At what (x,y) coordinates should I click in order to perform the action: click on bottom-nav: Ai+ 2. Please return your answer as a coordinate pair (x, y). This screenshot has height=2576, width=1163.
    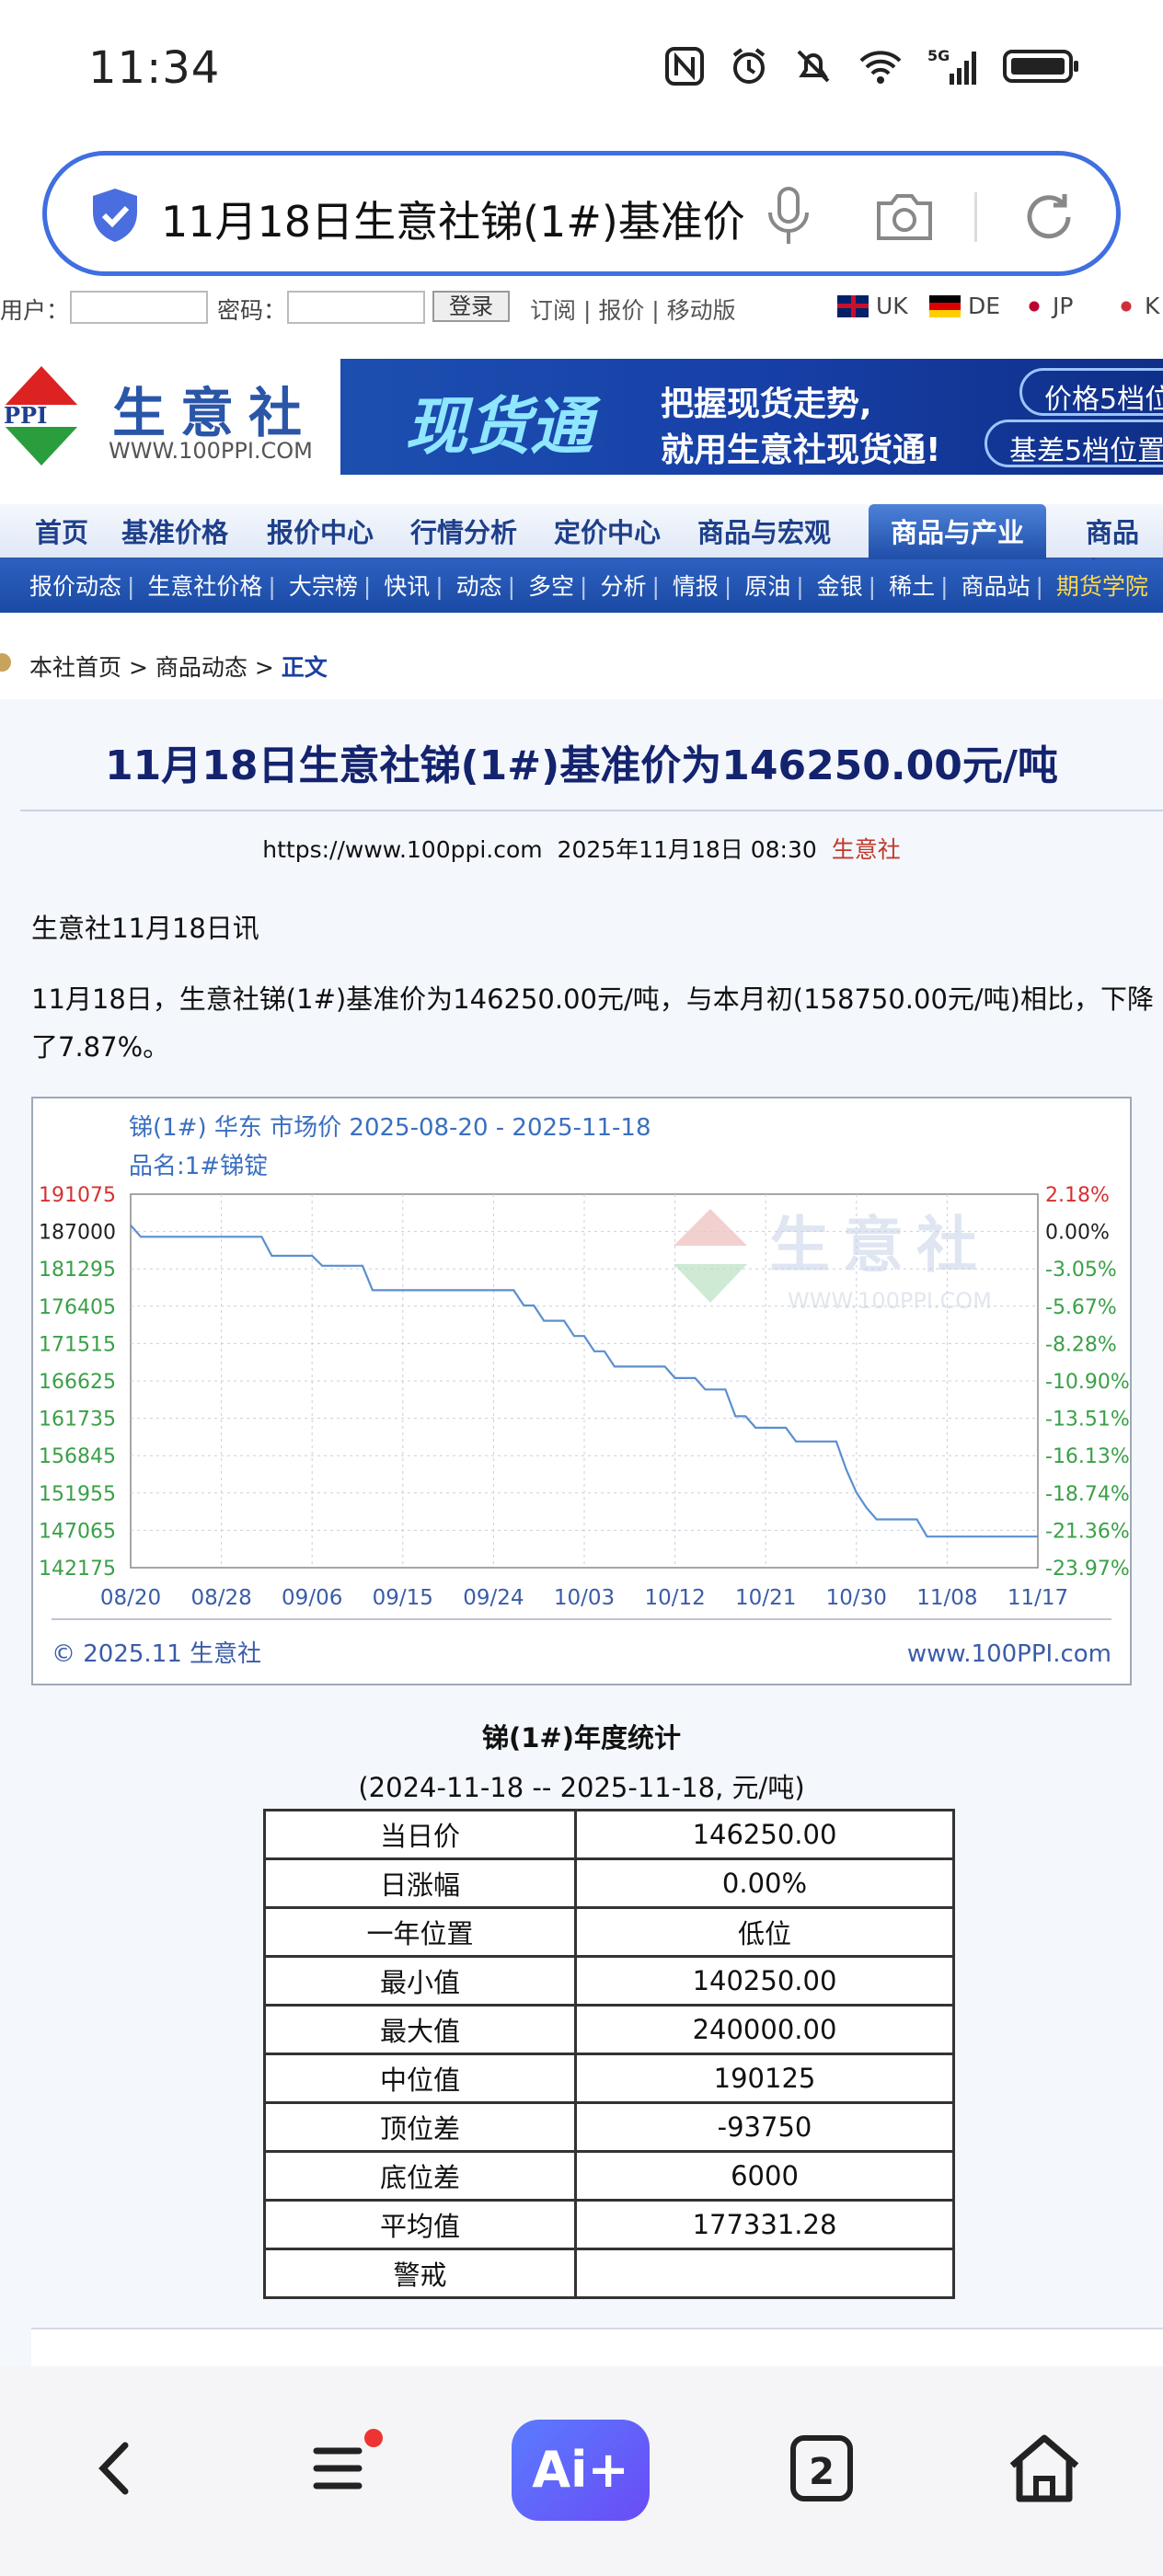
    Looking at the image, I should click on (581, 2471).